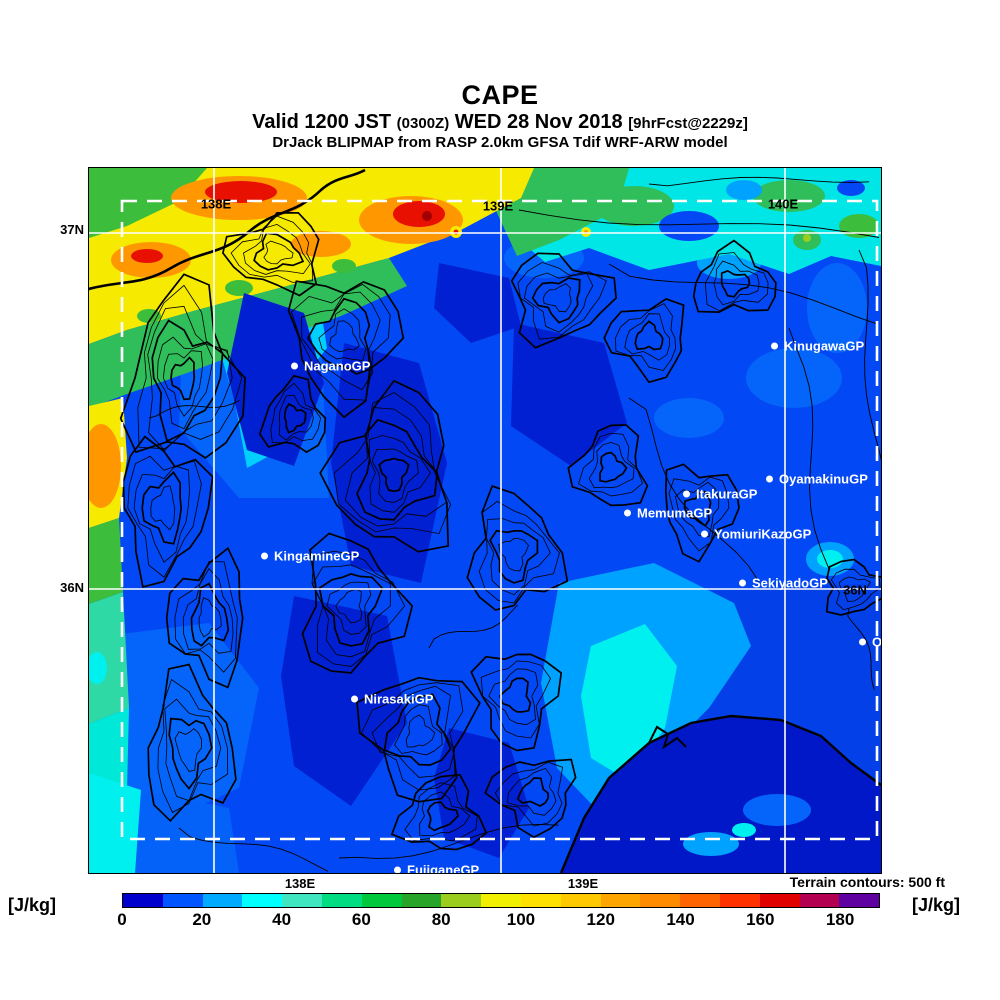  I want to click on site-marker-oyamakinugp: OyamakinuGP, so click(817, 479).